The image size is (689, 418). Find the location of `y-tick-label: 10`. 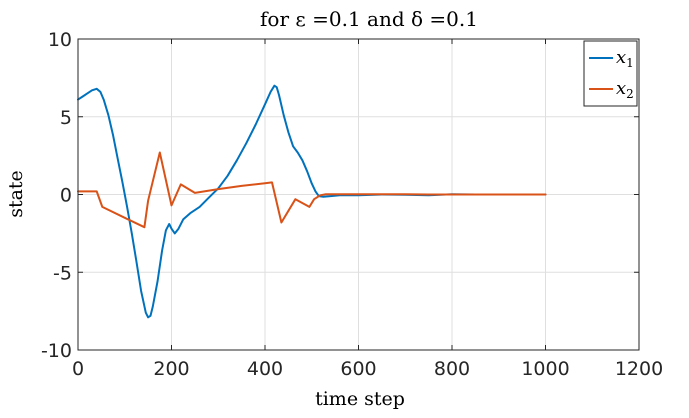

y-tick-label: 10 is located at coordinates (60, 40).